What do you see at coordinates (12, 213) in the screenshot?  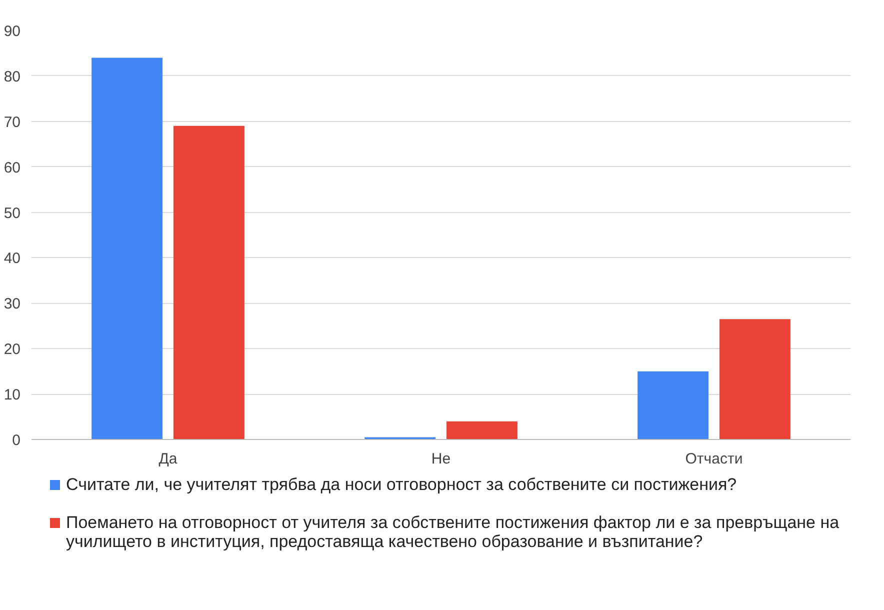 I see `y-tick-label: 50` at bounding box center [12, 213].